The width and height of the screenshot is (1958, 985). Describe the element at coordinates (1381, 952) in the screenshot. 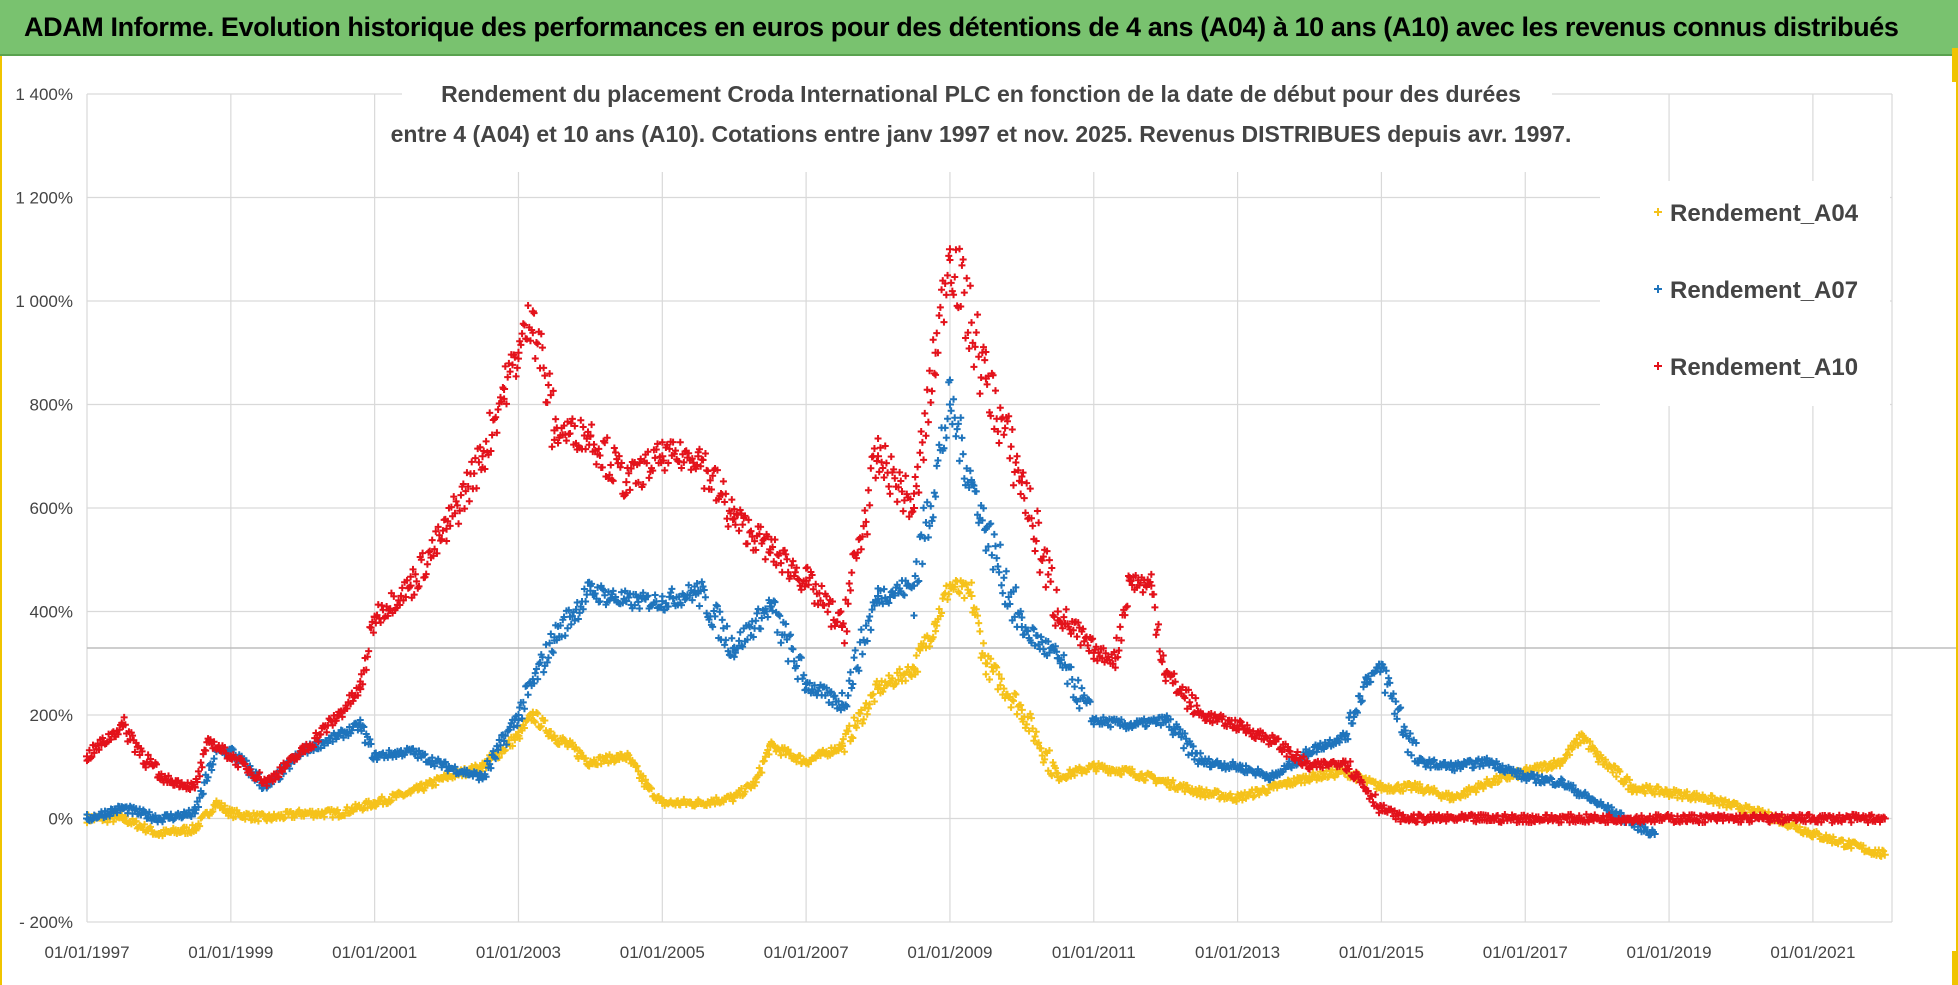

I see `x-tick-label: 01/01/2015` at that location.